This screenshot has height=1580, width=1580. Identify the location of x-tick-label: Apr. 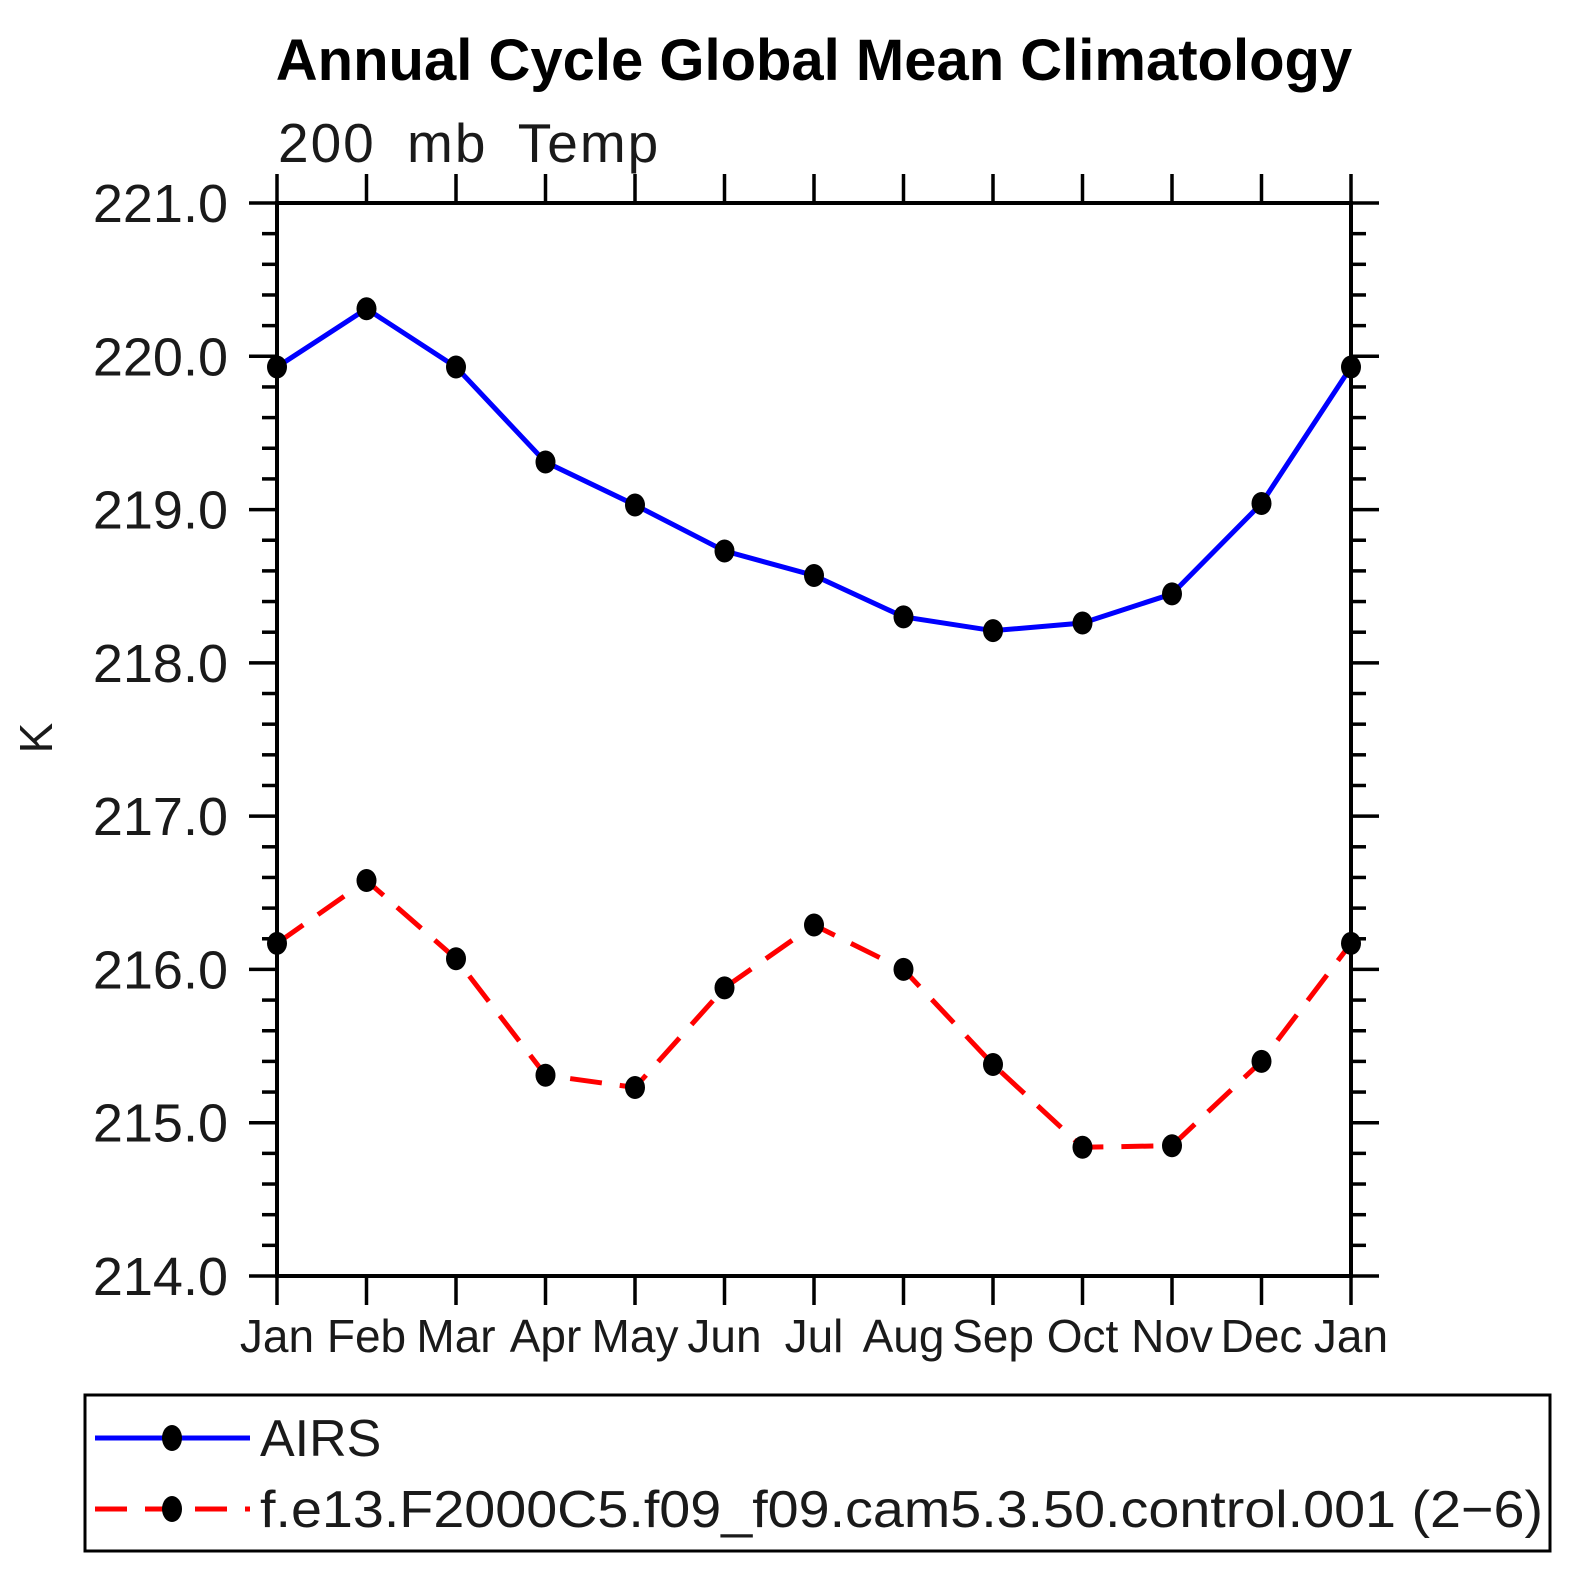
(546, 1336).